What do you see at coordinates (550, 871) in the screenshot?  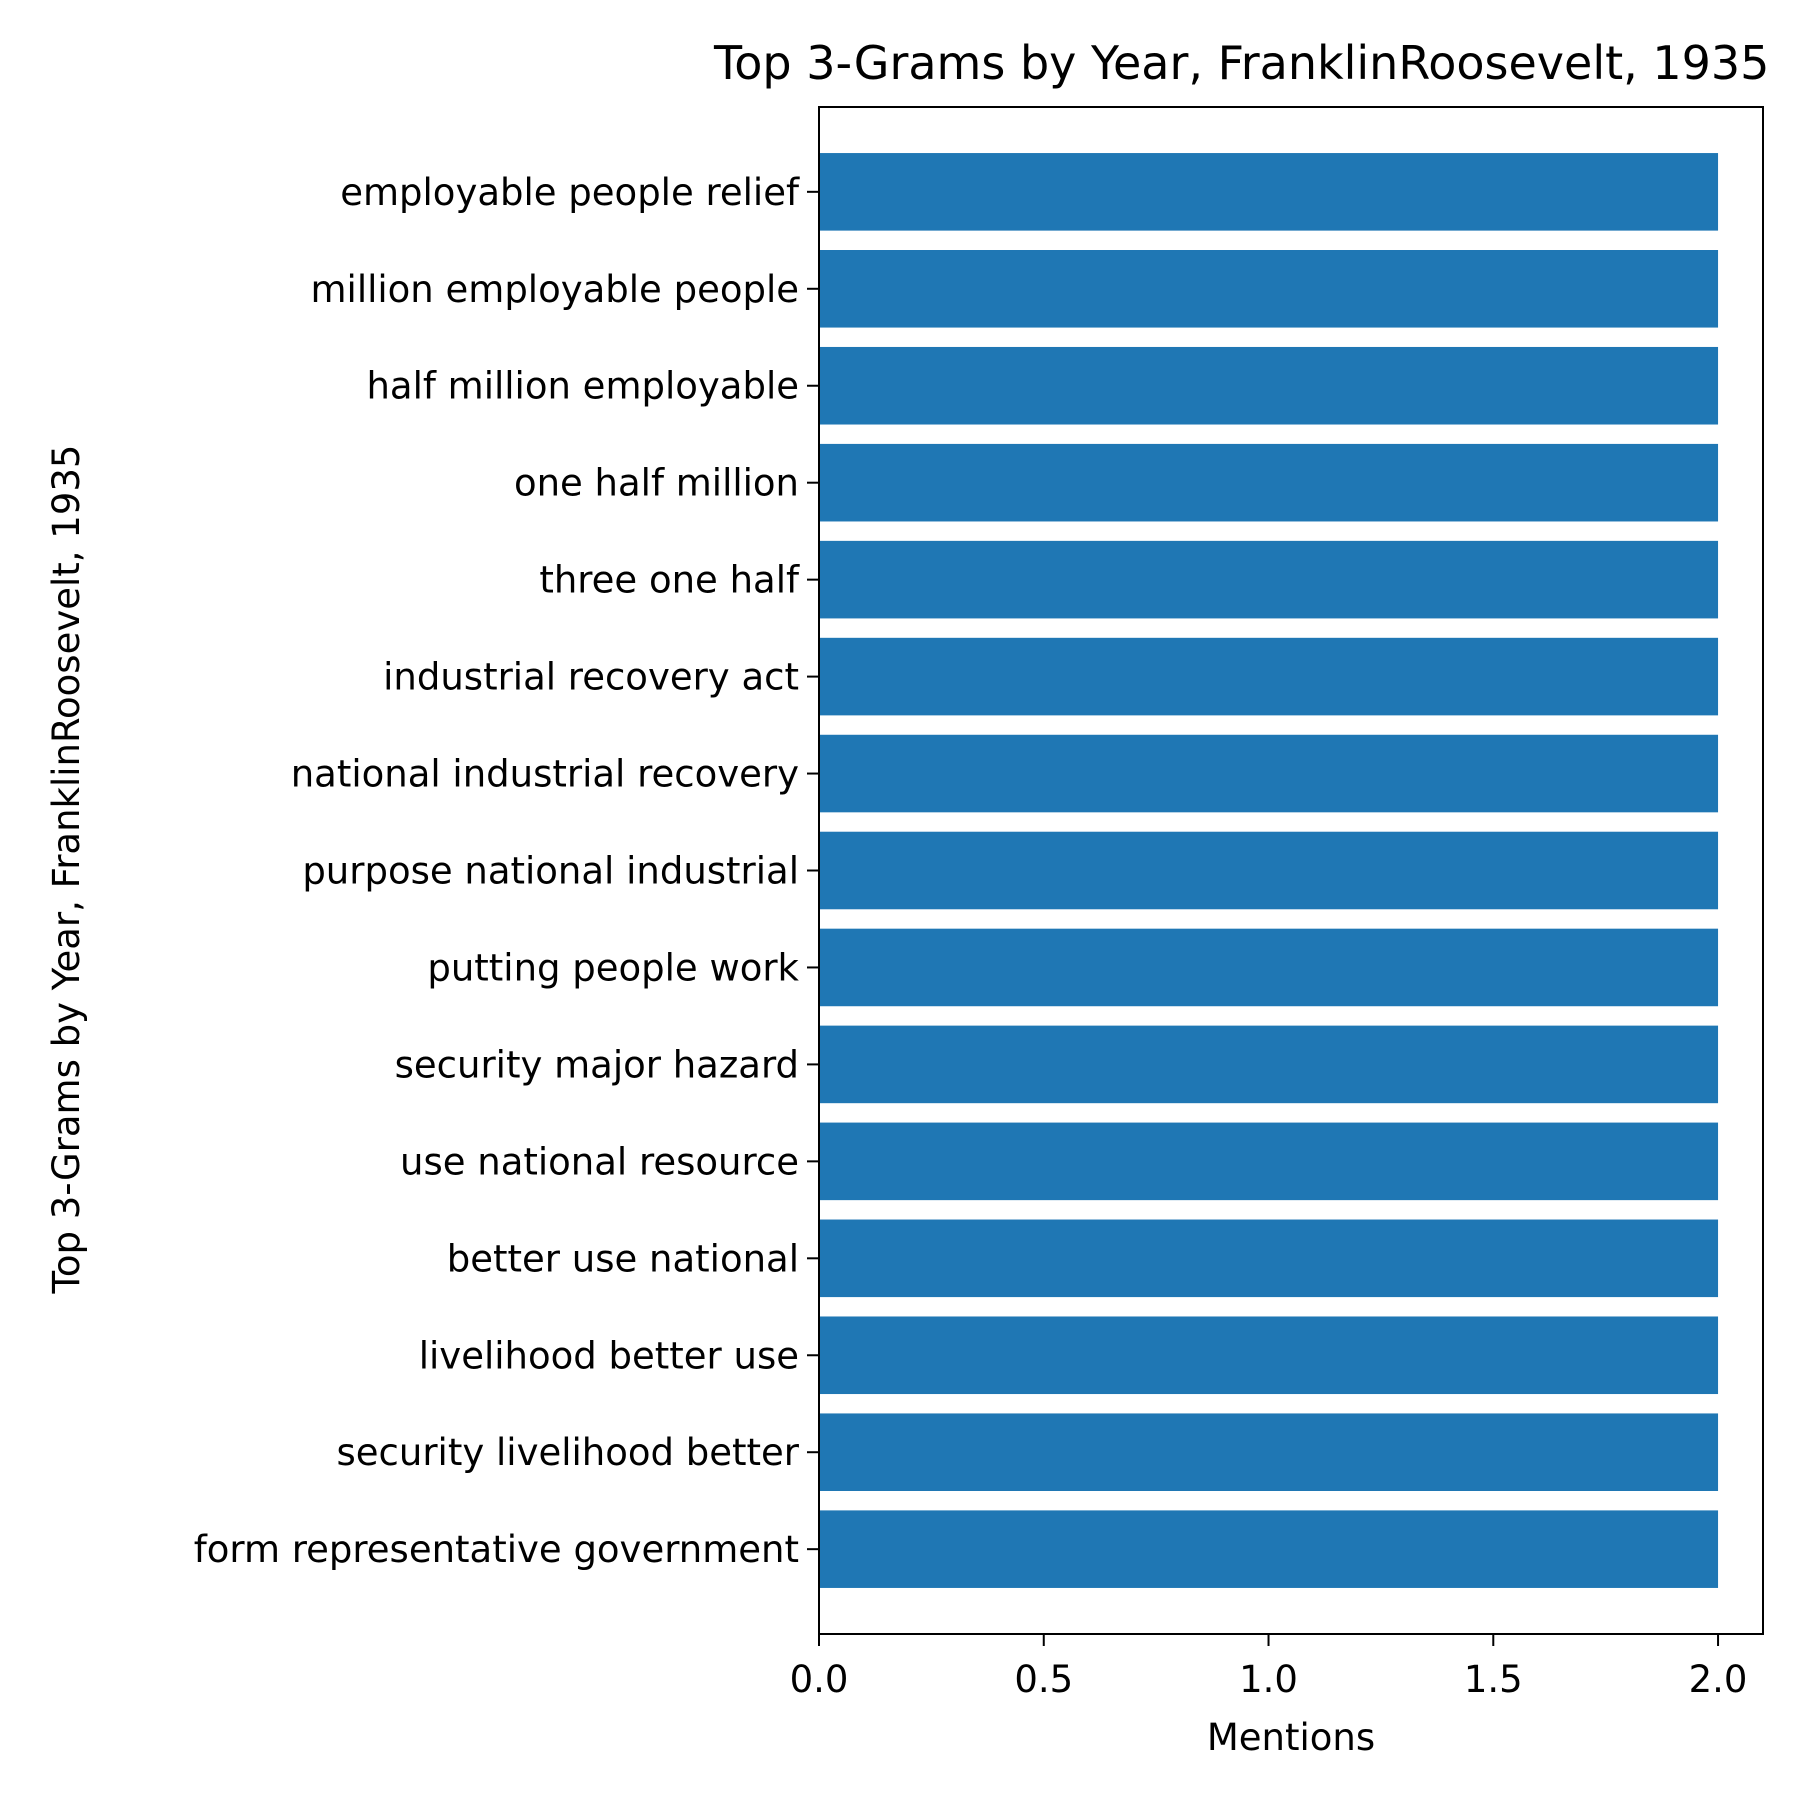 I see `y-tick-label: purpose national industrial` at bounding box center [550, 871].